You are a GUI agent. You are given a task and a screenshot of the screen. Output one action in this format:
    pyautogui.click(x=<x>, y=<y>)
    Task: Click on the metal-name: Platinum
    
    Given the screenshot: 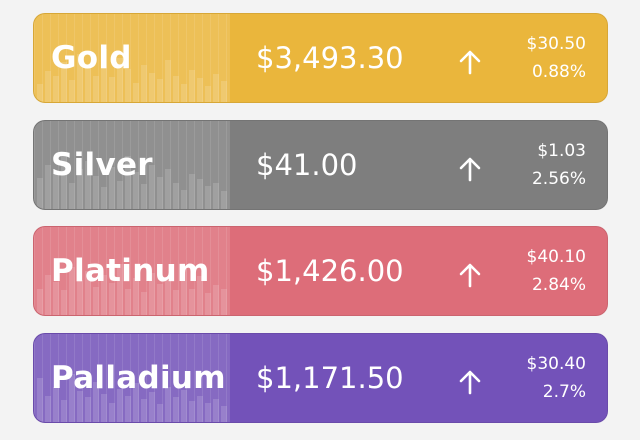 What is the action you would take?
    pyautogui.click(x=130, y=271)
    